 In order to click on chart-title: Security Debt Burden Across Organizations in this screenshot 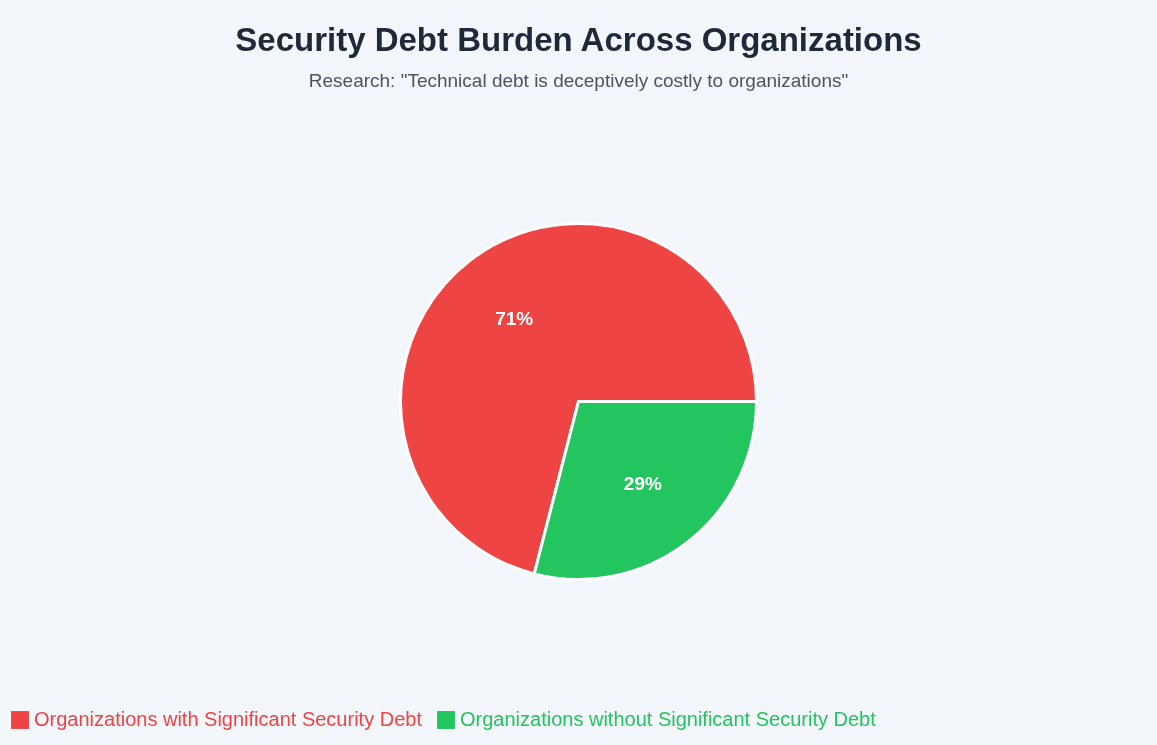, I will do `click(578, 39)`.